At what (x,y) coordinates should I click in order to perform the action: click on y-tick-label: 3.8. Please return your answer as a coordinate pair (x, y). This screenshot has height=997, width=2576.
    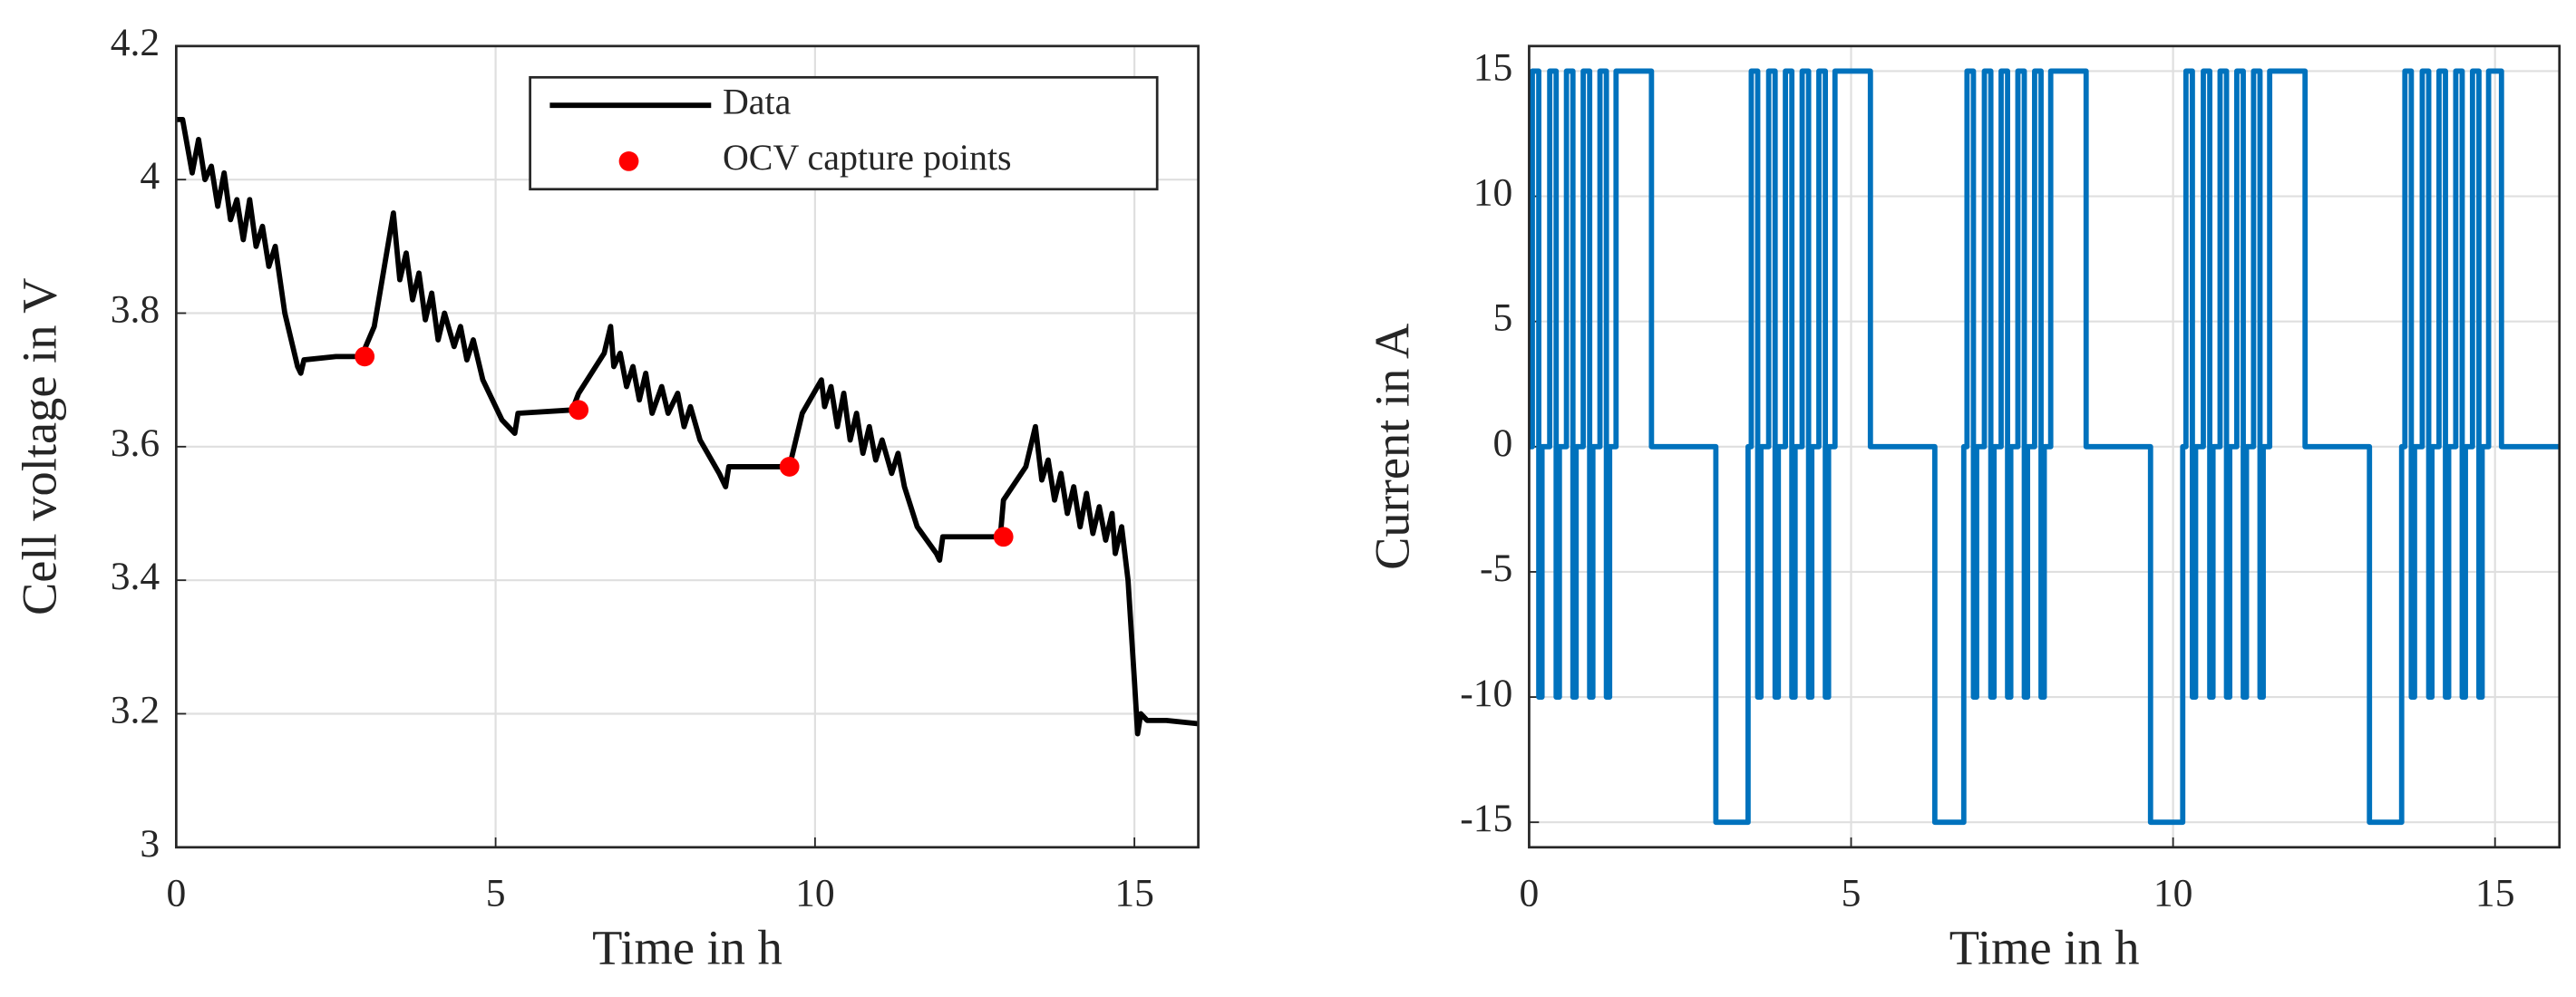
    Looking at the image, I should click on (135, 309).